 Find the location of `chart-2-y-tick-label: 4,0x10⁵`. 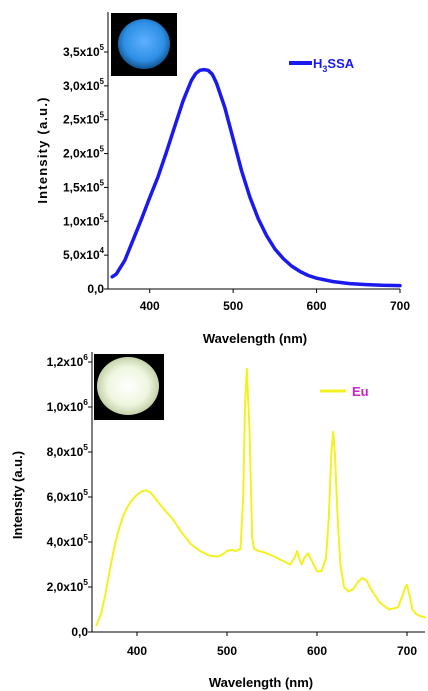

chart-2-y-tick-label: 4,0x10⁵ is located at coordinates (68, 540).